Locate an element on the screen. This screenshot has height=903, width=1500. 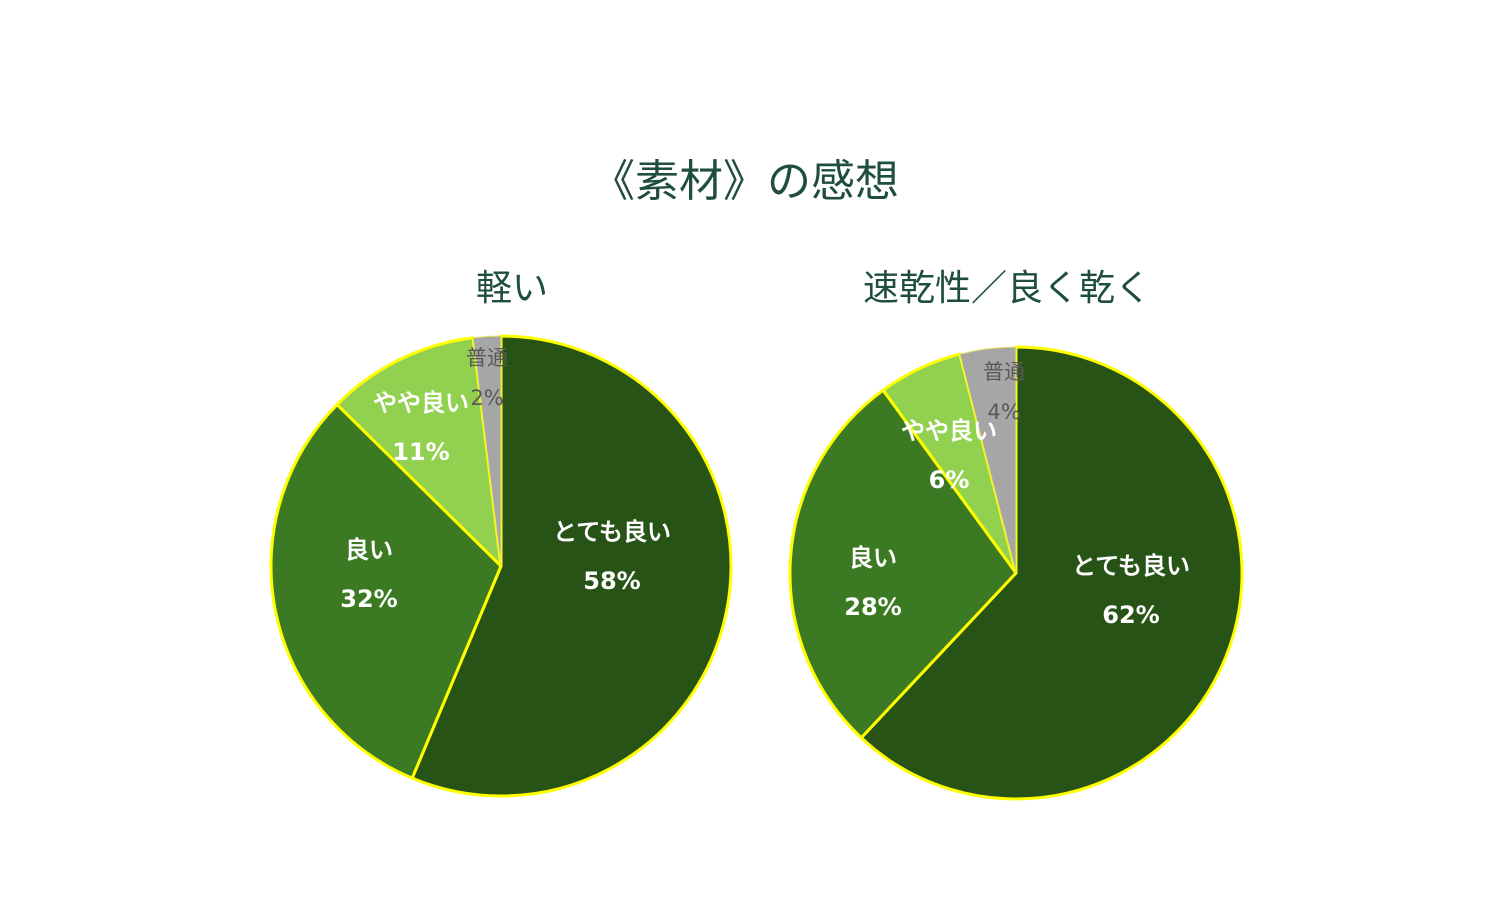
pie-2-value-label-2: 28% is located at coordinates (872, 607).